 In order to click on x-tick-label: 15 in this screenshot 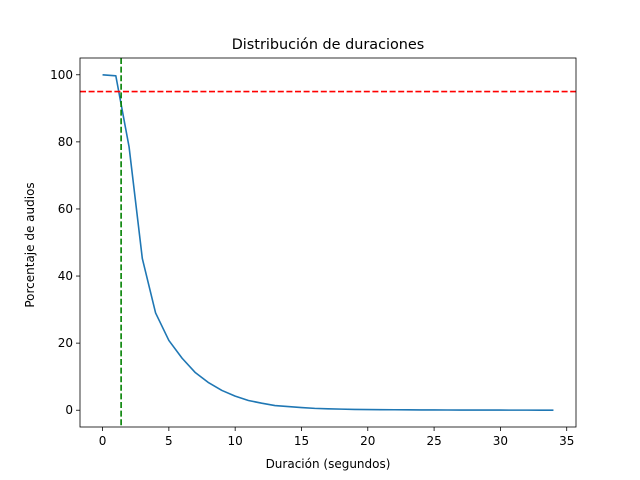, I will do `click(301, 441)`.